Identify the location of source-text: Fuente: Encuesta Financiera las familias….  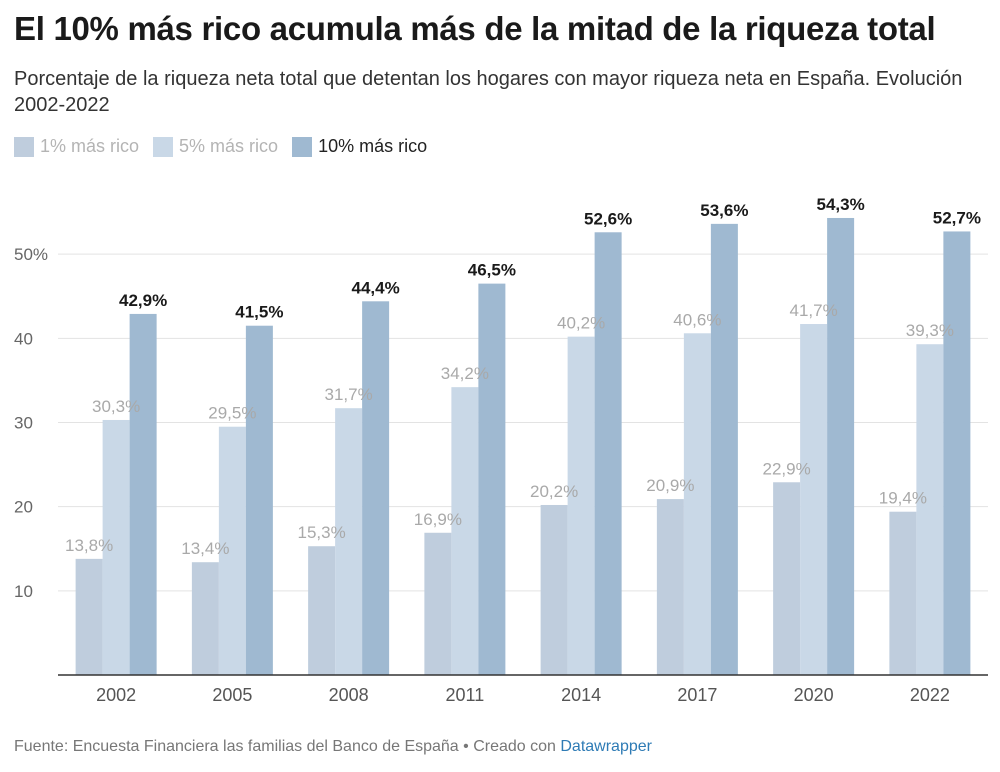
(287, 746).